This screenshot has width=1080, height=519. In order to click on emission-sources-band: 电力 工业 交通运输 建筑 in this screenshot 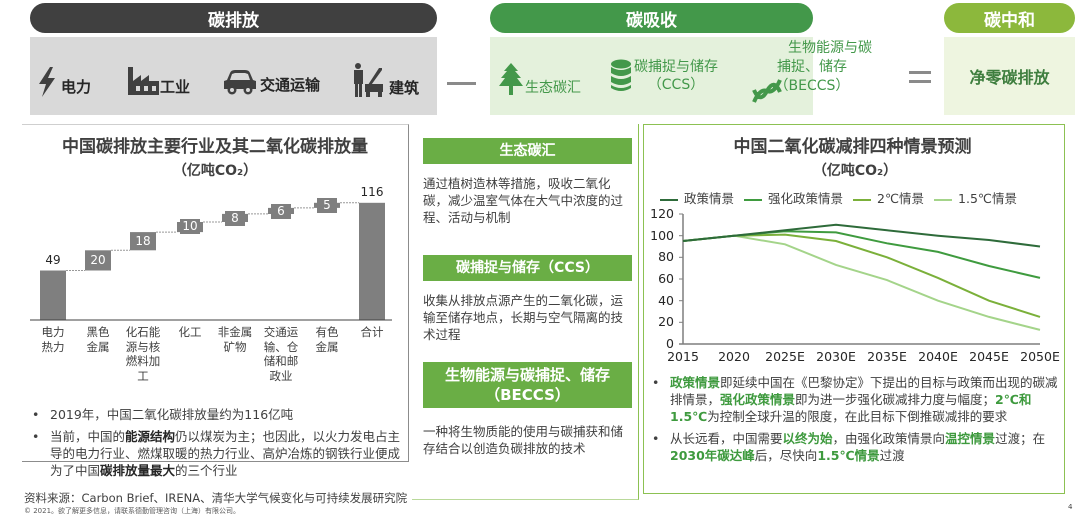, I will do `click(233, 76)`.